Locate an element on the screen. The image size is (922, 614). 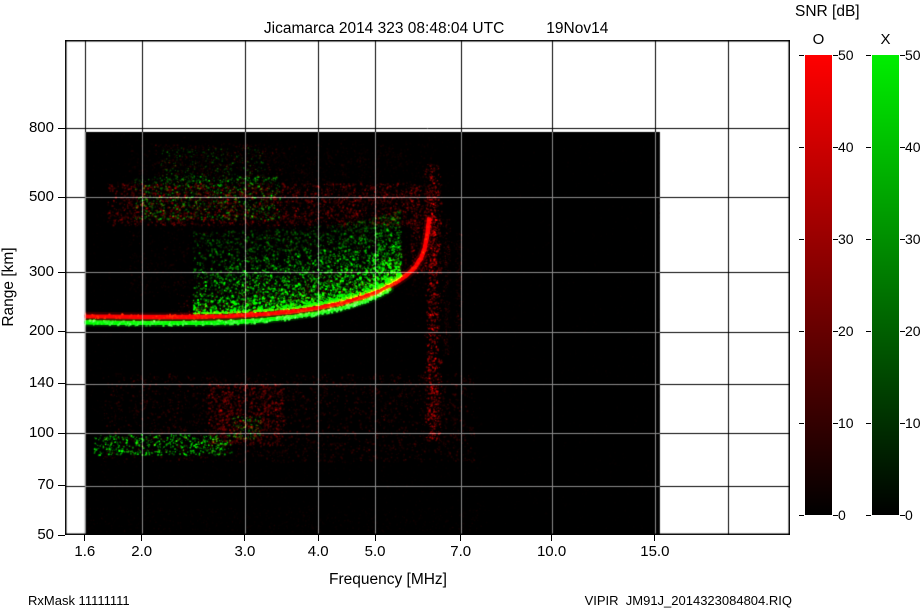
y-tick-label: 100 is located at coordinates (41, 432).